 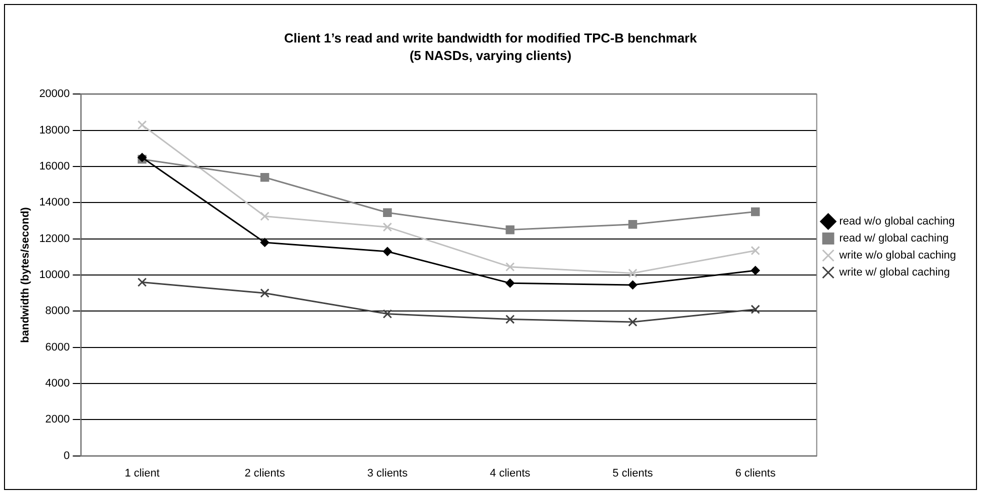 What do you see at coordinates (491, 38) in the screenshot?
I see `chart-title: Client 1’s read and write bandwidth for modified TPC-B benchmark` at bounding box center [491, 38].